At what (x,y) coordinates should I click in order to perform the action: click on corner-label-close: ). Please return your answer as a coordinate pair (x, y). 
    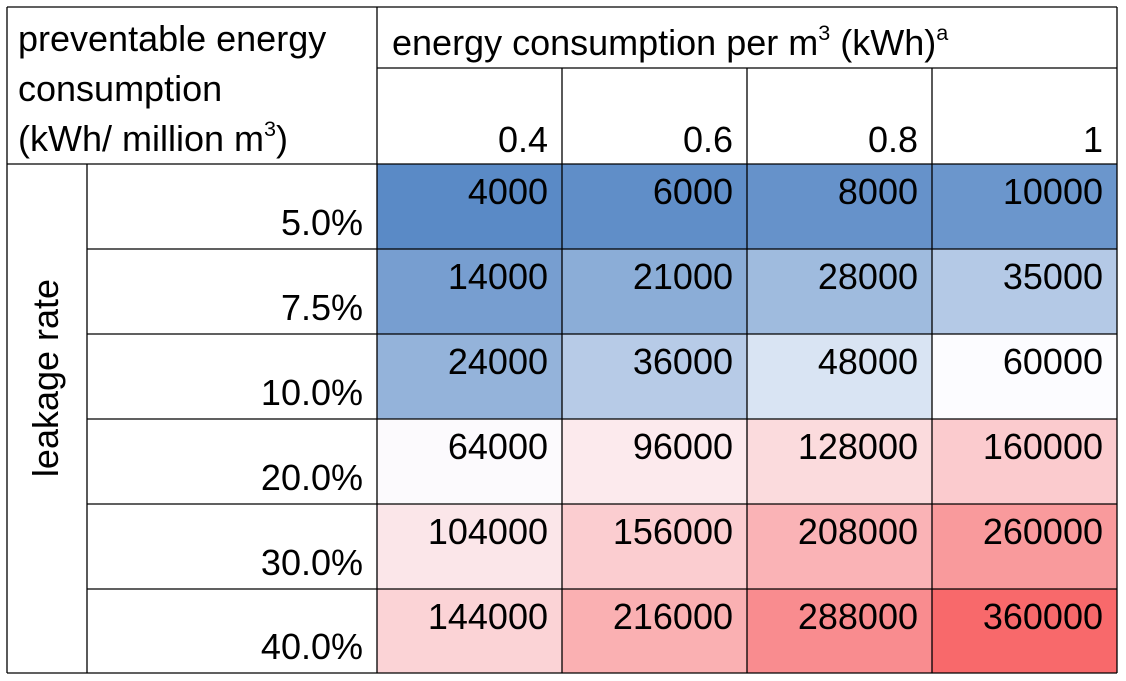
    Looking at the image, I should click on (282, 138).